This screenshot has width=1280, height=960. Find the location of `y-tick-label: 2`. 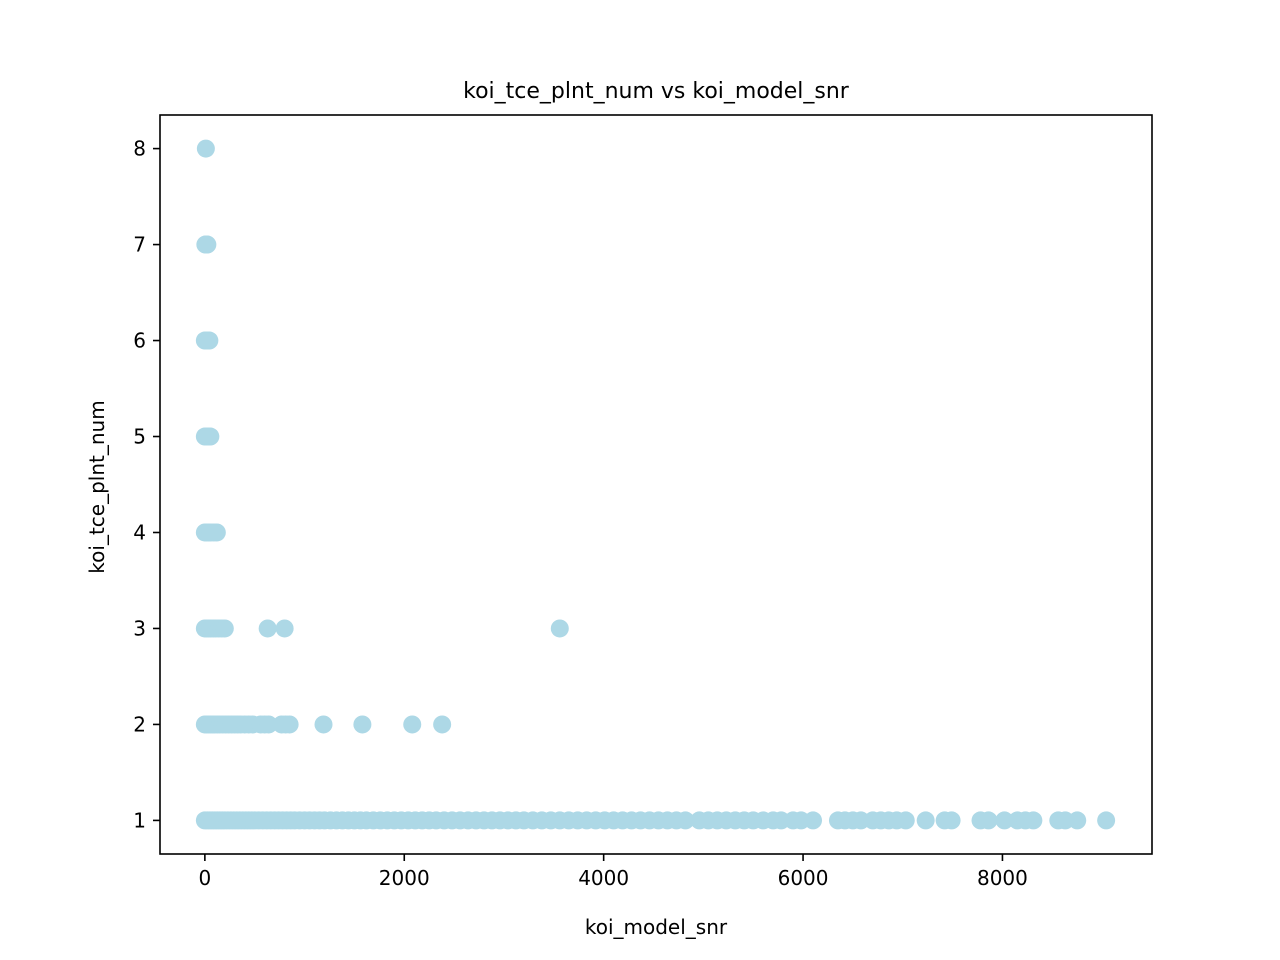

y-tick-label: 2 is located at coordinates (139, 724).